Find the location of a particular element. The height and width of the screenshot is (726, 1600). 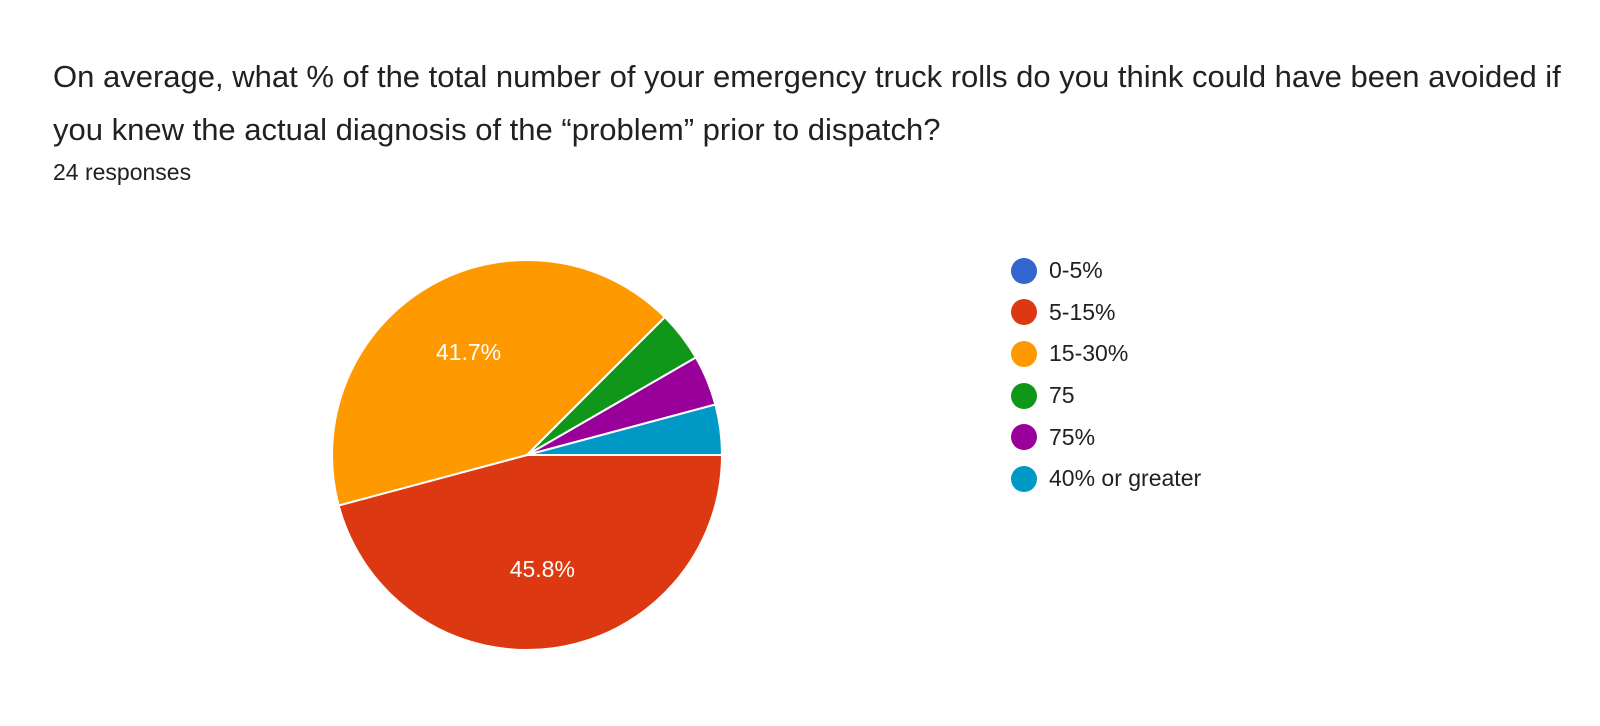

legend-label: 40% or greater is located at coordinates (1125, 478).